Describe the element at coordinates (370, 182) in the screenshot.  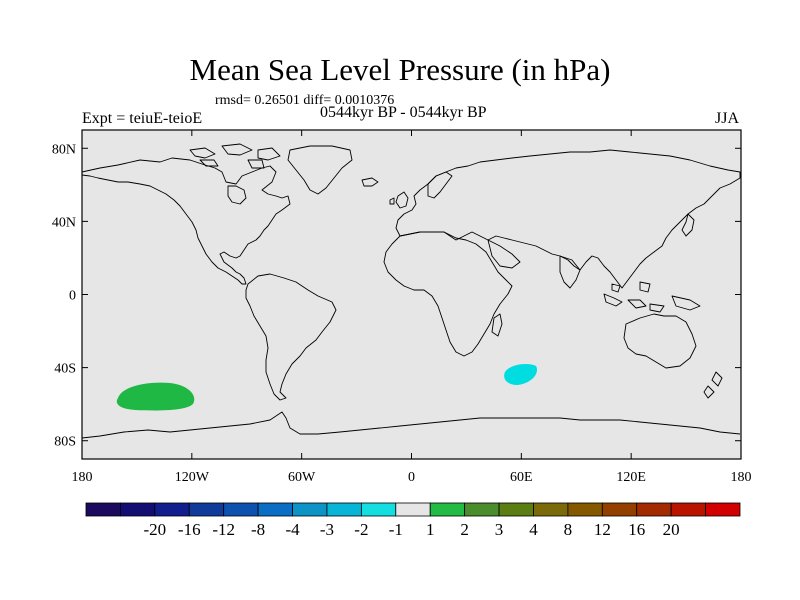
I see `coastline-iceland` at that location.